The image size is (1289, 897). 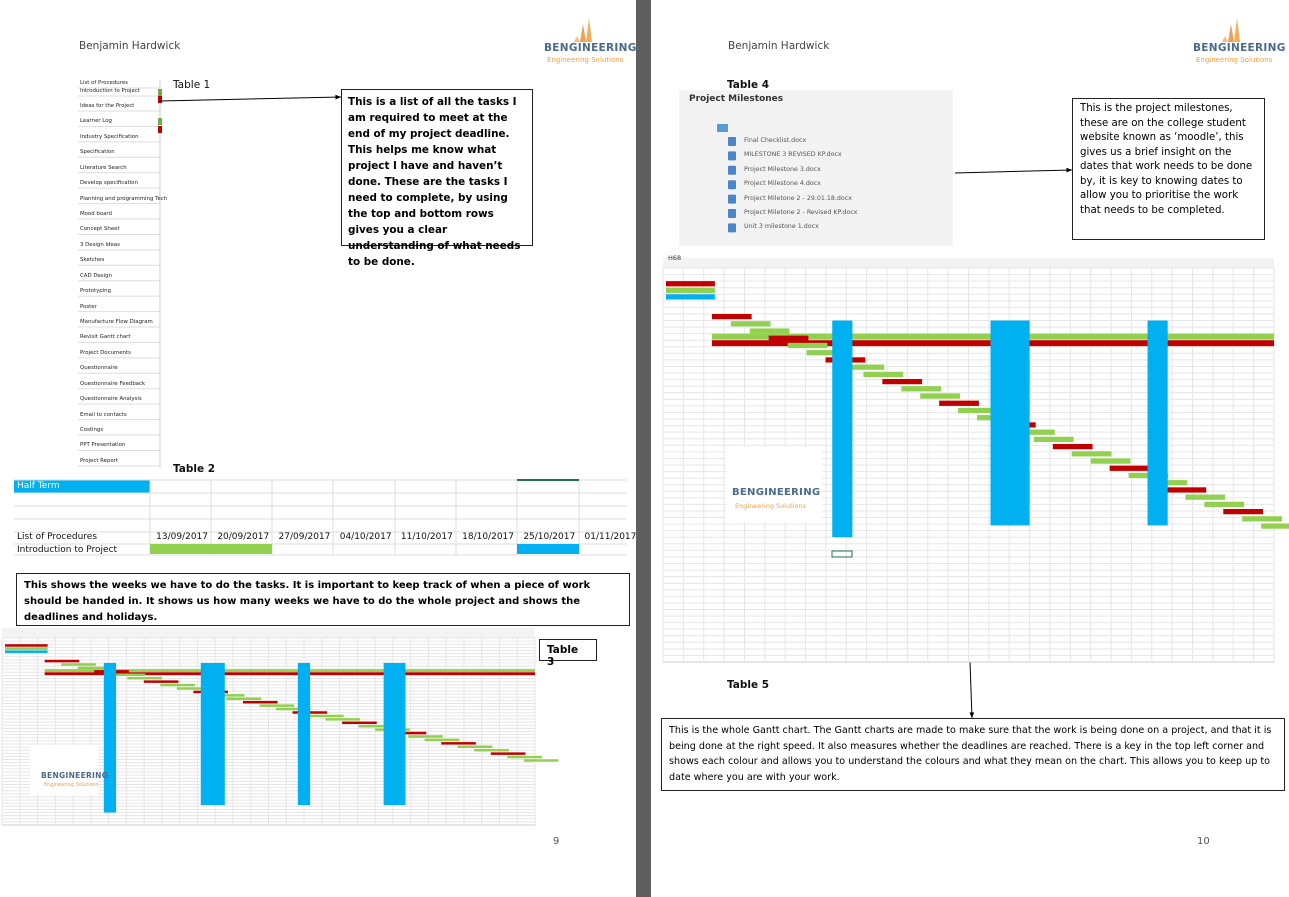 I want to click on file-name: Project Miletone 2 - 29.01.18.docx, so click(x=798, y=198).